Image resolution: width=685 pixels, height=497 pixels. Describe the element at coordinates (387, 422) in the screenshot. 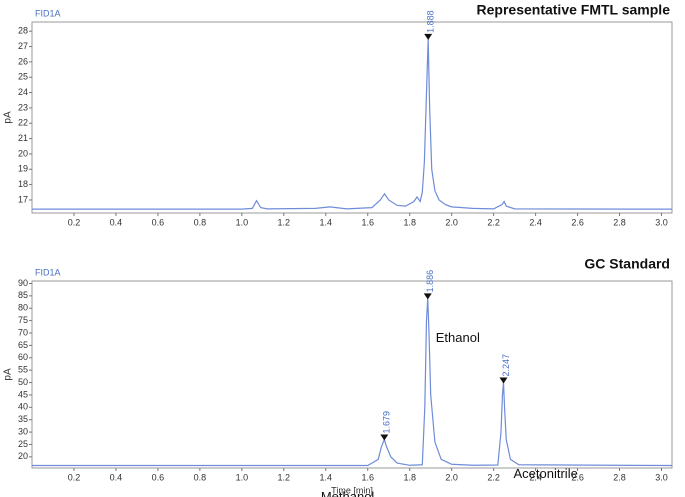

I see `peak-rt-label: 1.679` at that location.